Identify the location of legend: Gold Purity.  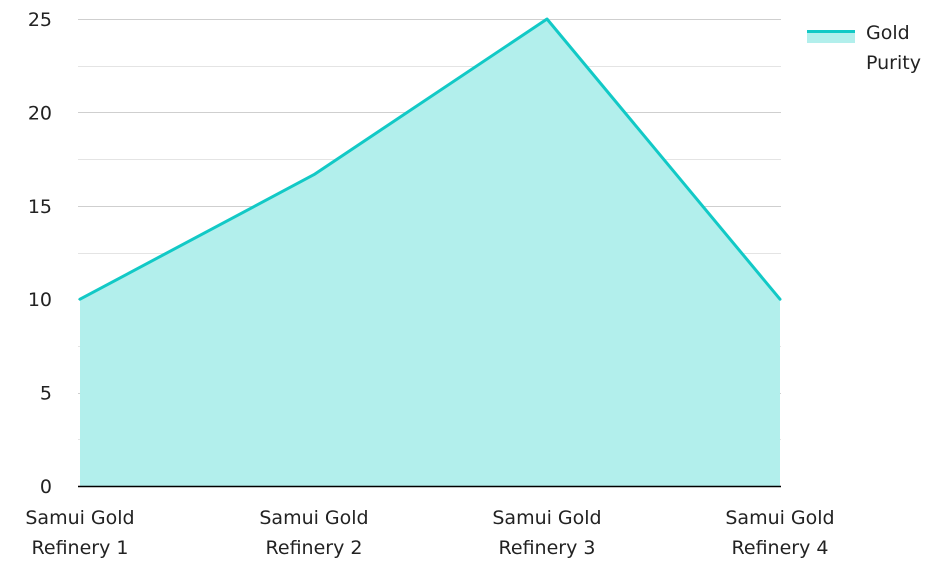
(864, 48).